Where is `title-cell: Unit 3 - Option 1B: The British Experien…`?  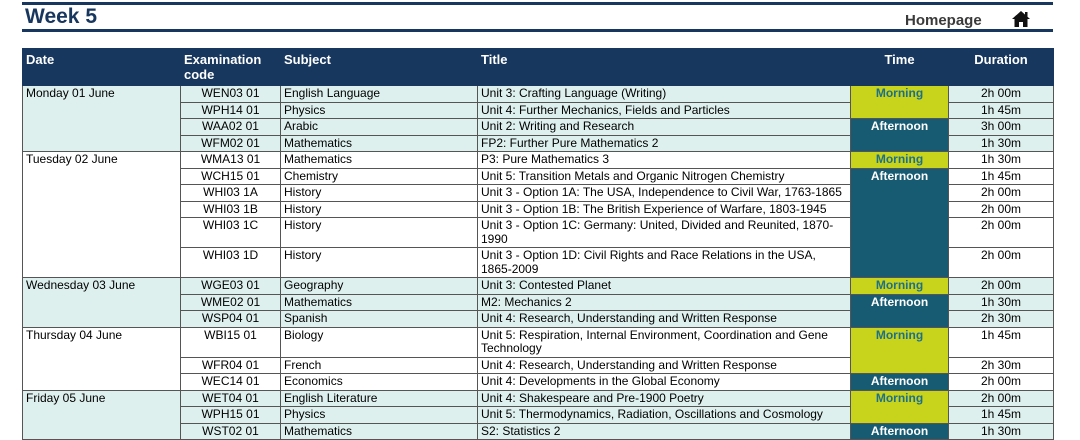 title-cell: Unit 3 - Option 1B: The British Experien… is located at coordinates (664, 209).